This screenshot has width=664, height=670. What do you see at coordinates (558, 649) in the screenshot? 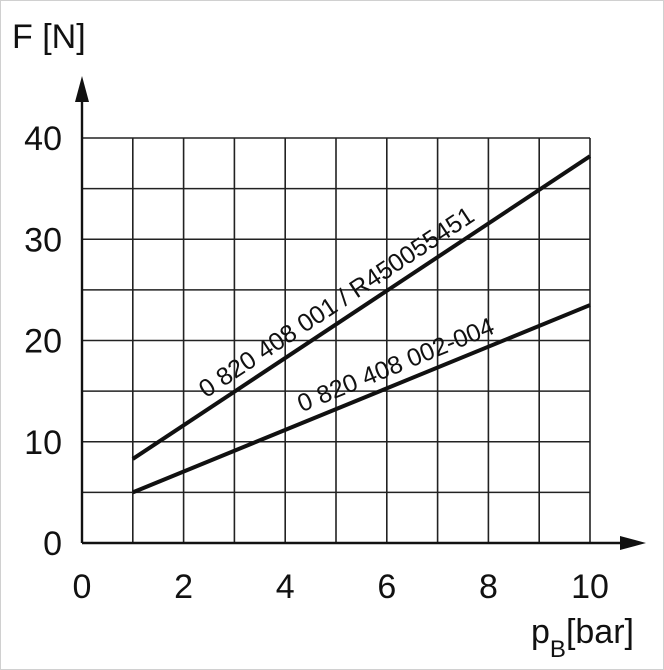
I see `x-axis-title-subscript: B` at bounding box center [558, 649].